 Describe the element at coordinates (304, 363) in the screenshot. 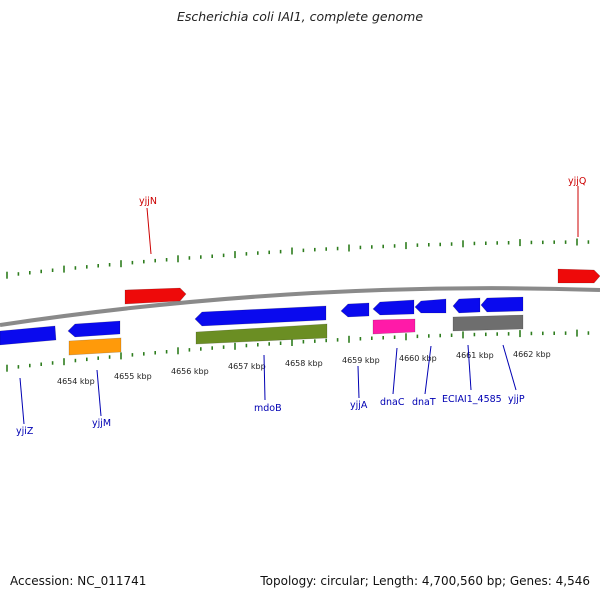

I see `scale-label-4658: 4658 kbp` at that location.